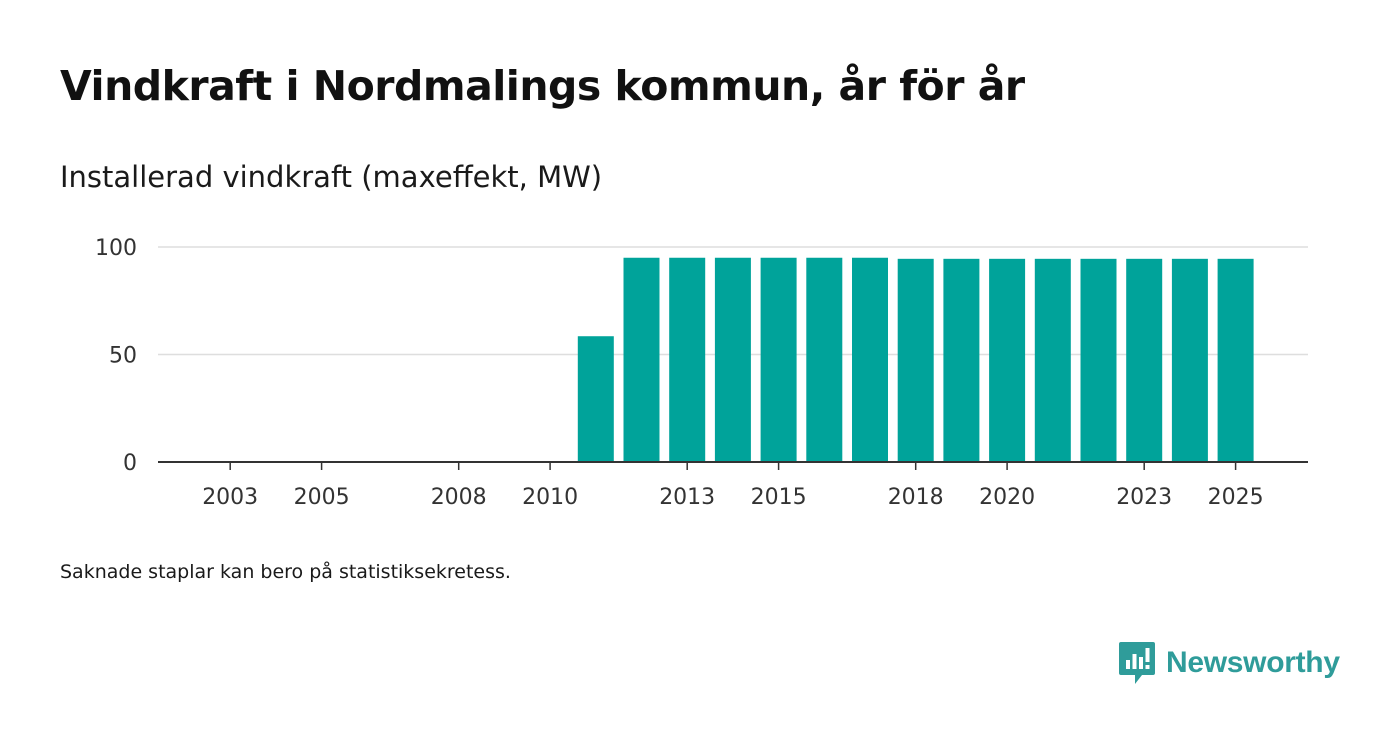 Image resolution: width=1400 pixels, height=745 pixels. What do you see at coordinates (824, 359) in the screenshot?
I see `bar-2016` at bounding box center [824, 359].